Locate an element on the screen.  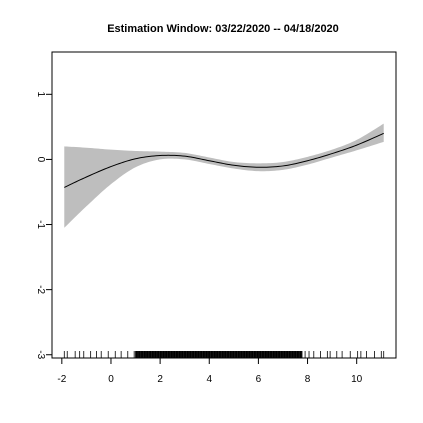
x-tick-label: 4 is located at coordinates (209, 379).